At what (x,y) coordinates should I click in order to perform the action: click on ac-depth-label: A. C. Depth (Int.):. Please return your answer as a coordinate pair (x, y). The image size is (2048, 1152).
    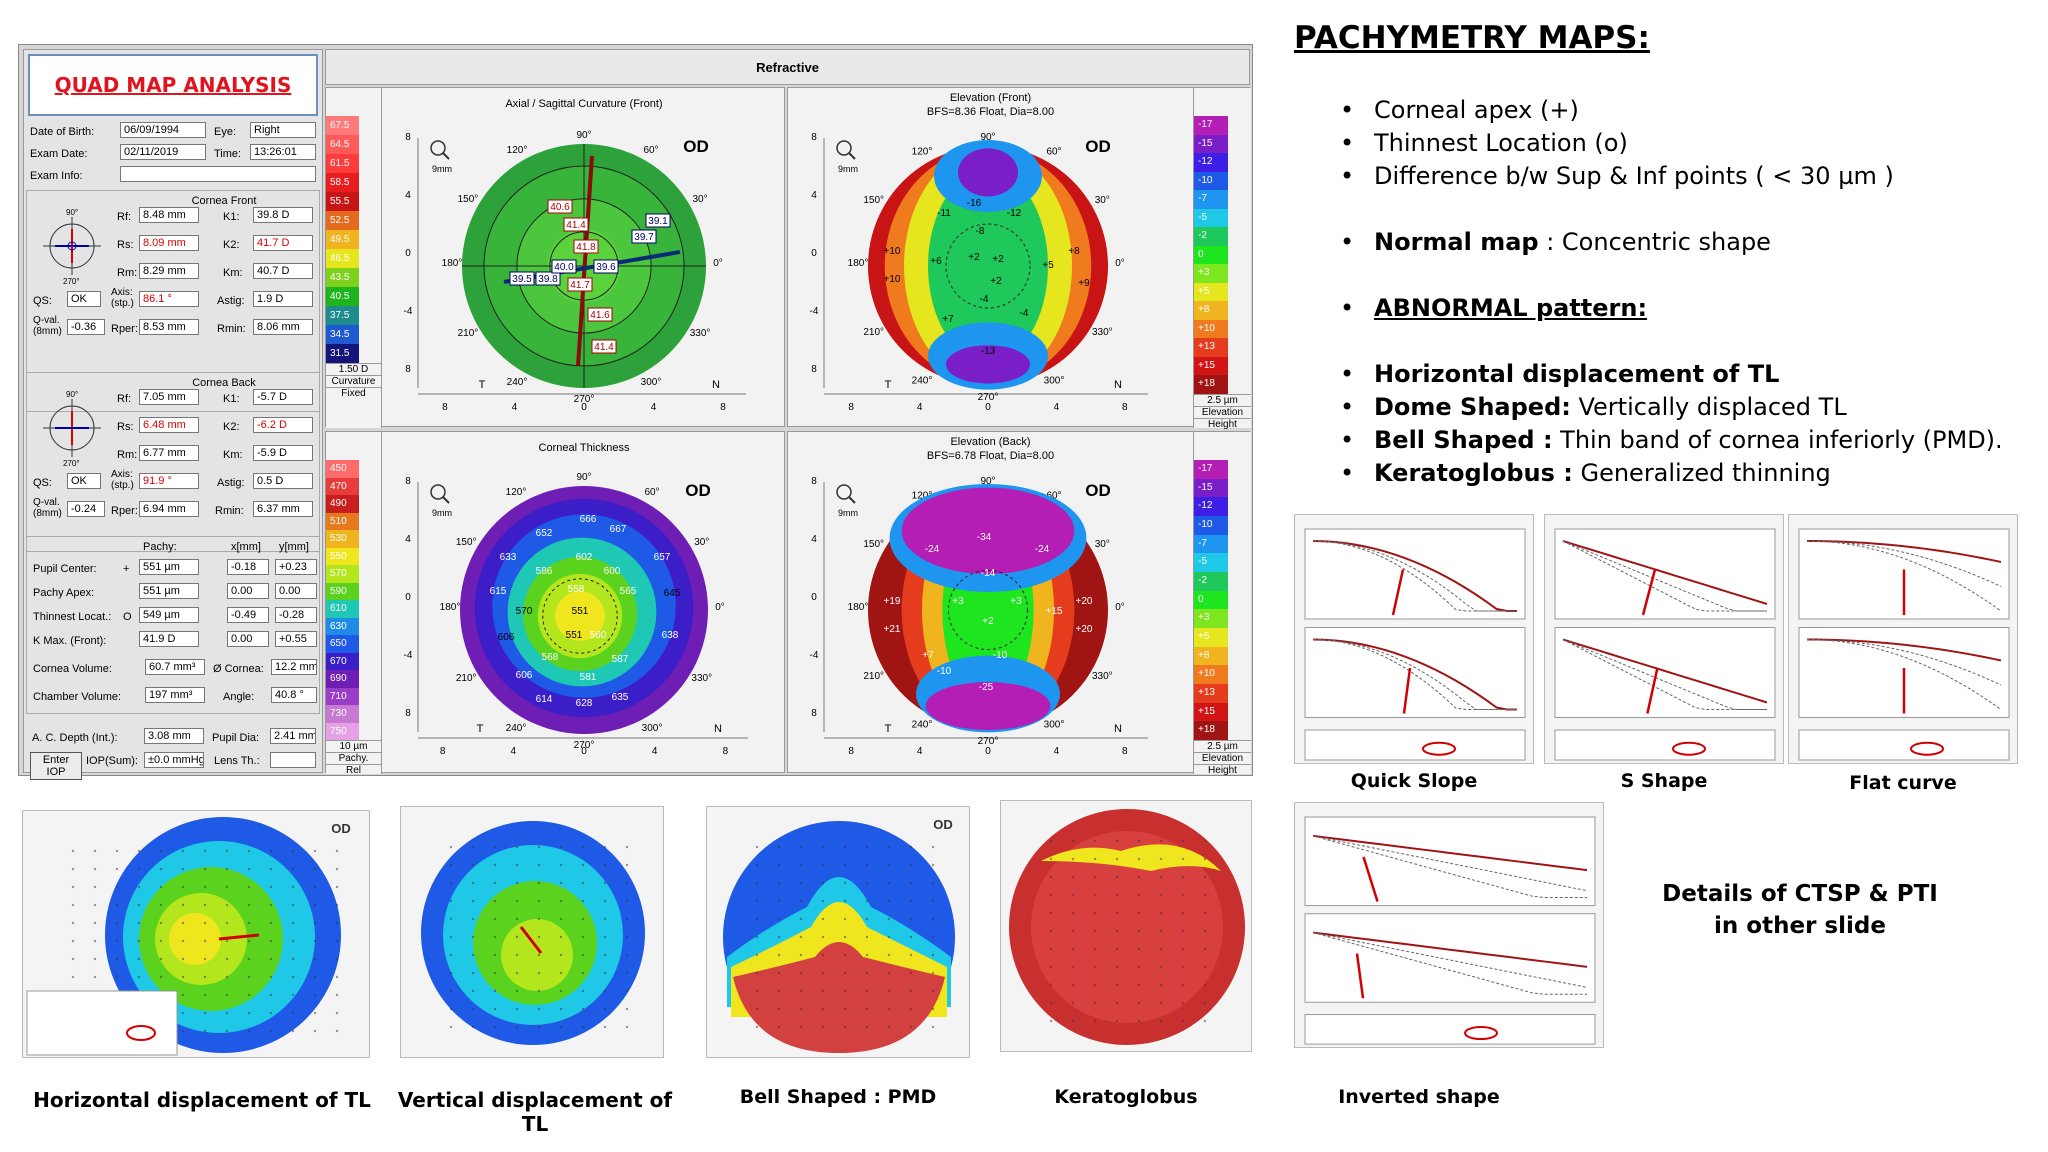
    Looking at the image, I should click on (75, 738).